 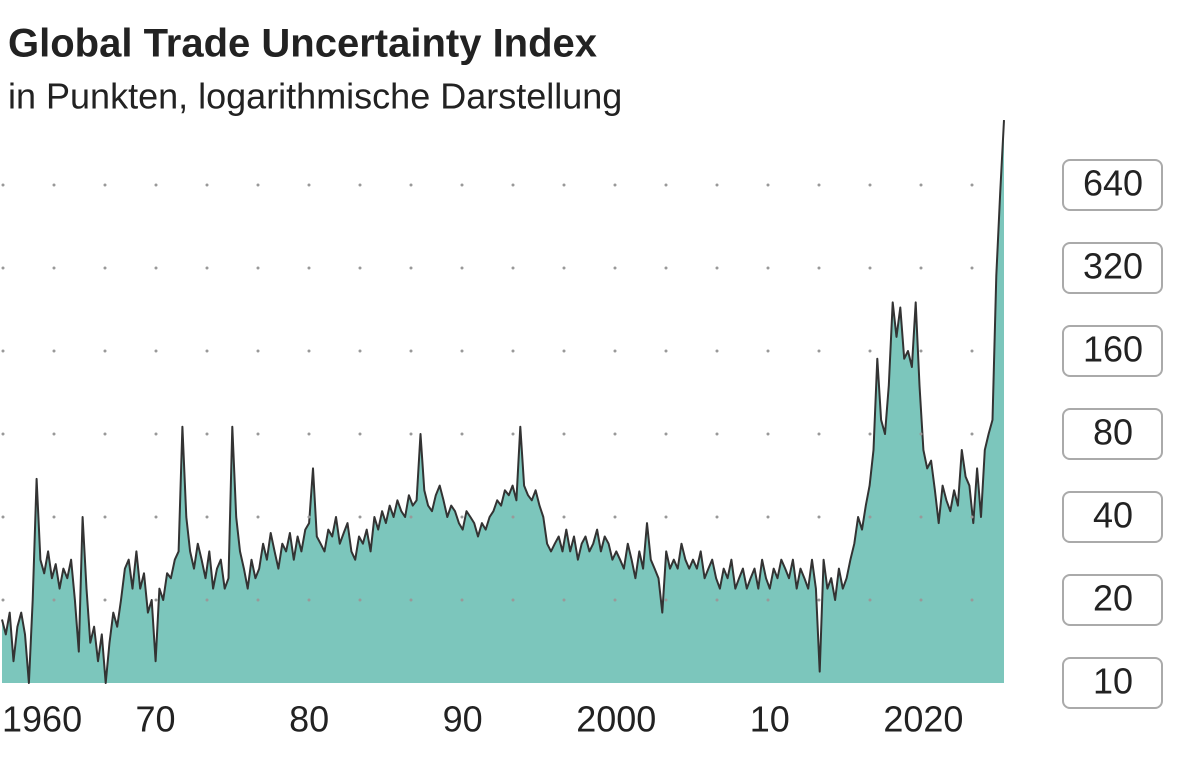 I want to click on x-tick-label: 2020, so click(x=923, y=719).